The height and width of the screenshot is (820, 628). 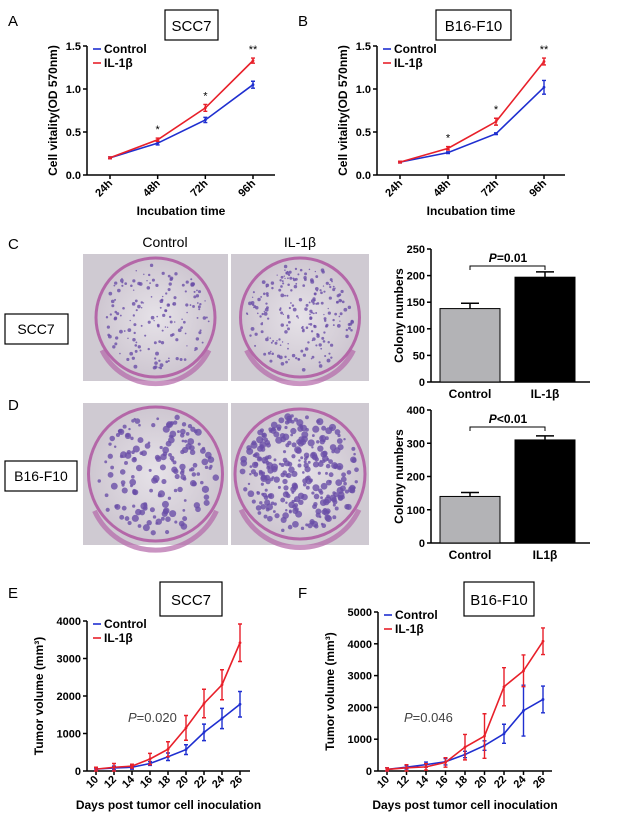 What do you see at coordinates (470, 519) in the screenshot?
I see `bar-Control` at bounding box center [470, 519].